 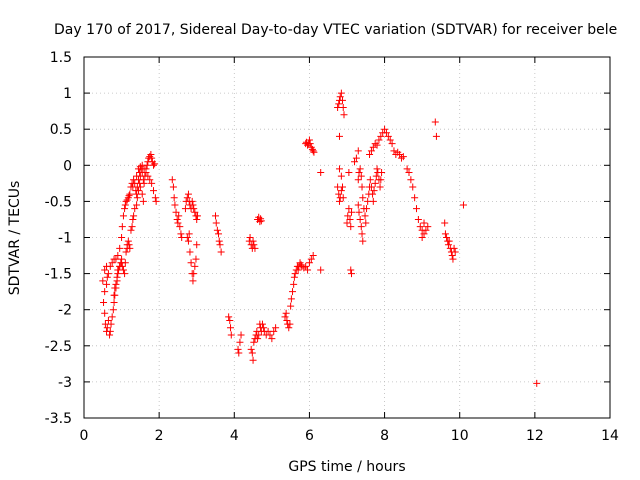 I want to click on x-tick-label: 10, so click(x=460, y=436).